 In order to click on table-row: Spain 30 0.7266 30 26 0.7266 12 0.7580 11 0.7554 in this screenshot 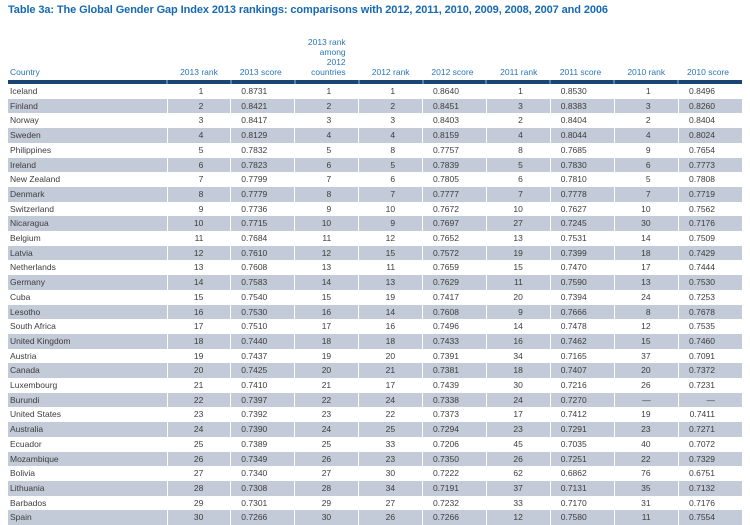, I will do `click(375, 517)`.